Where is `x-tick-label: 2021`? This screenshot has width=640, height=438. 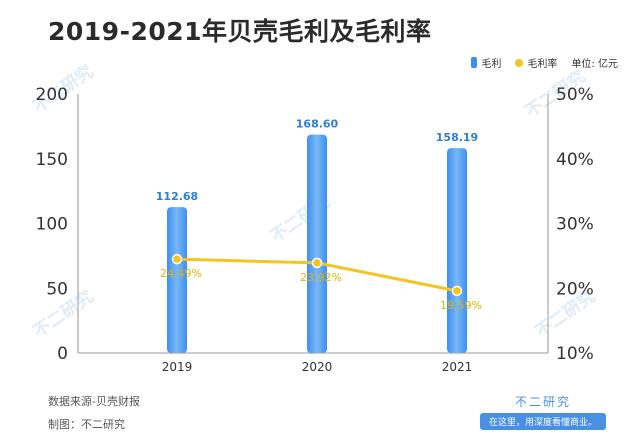 x-tick-label: 2021 is located at coordinates (457, 367).